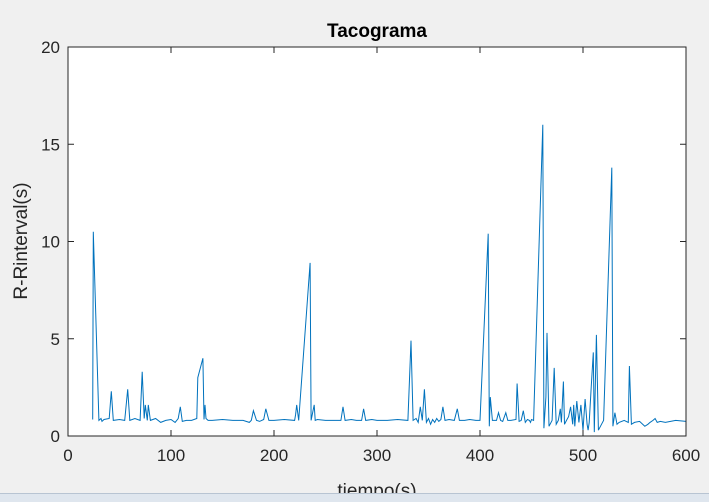  What do you see at coordinates (50, 47) in the screenshot?
I see `y-tick-label: 20` at bounding box center [50, 47].